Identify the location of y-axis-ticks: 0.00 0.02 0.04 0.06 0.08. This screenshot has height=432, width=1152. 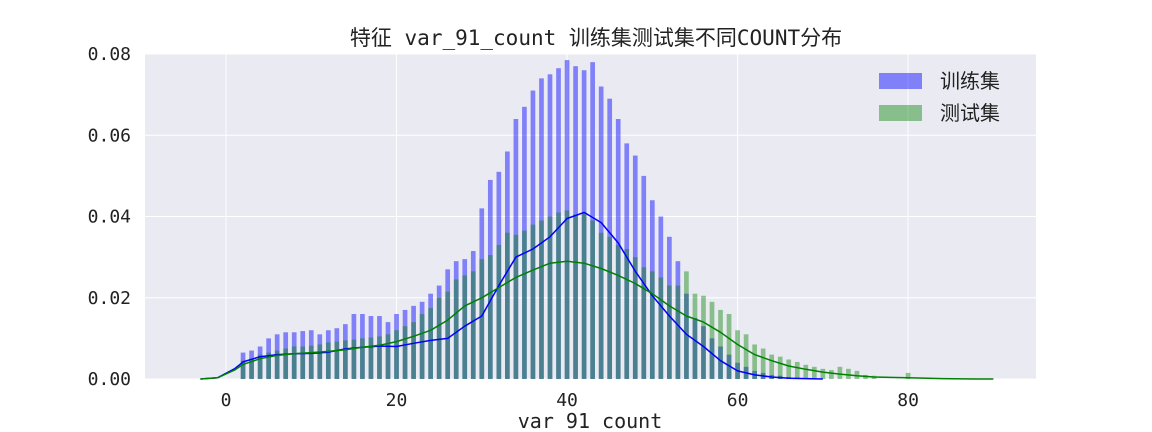
(109, 217).